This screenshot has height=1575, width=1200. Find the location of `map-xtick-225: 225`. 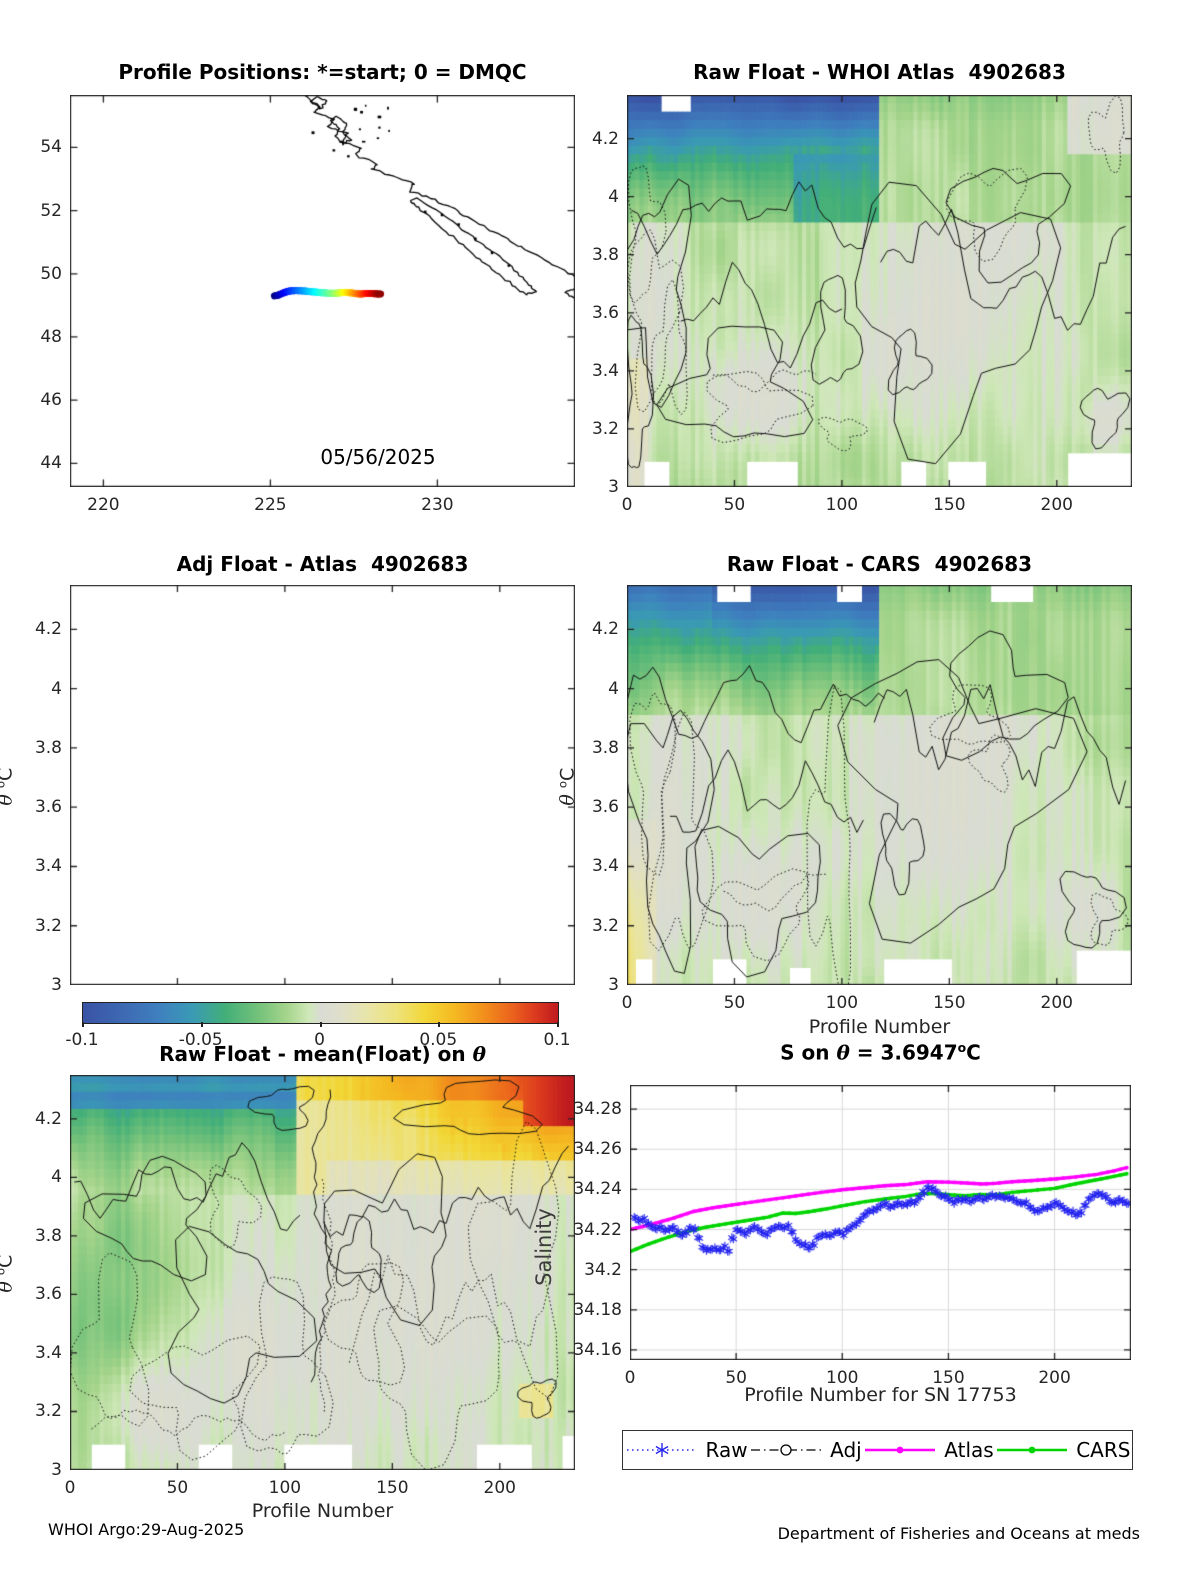

map-xtick-225: 225 is located at coordinates (270, 505).